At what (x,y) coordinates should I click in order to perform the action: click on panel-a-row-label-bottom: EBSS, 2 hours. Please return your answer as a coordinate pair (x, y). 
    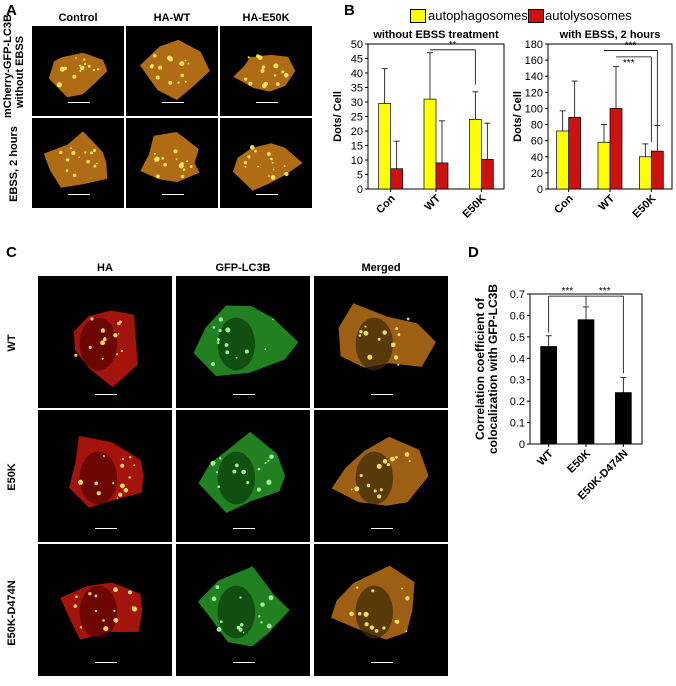
    Looking at the image, I should click on (14, 164).